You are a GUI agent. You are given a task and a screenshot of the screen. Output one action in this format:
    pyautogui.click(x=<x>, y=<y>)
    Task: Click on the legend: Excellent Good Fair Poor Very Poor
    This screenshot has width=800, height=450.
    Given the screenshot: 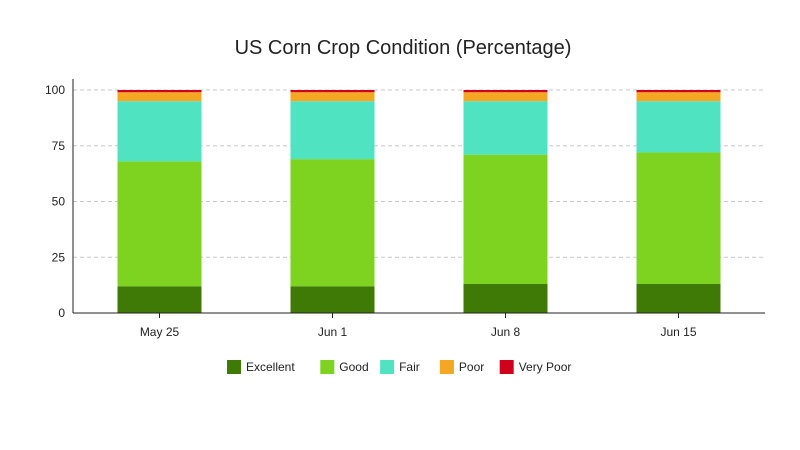 What is the action you would take?
    pyautogui.click(x=399, y=367)
    